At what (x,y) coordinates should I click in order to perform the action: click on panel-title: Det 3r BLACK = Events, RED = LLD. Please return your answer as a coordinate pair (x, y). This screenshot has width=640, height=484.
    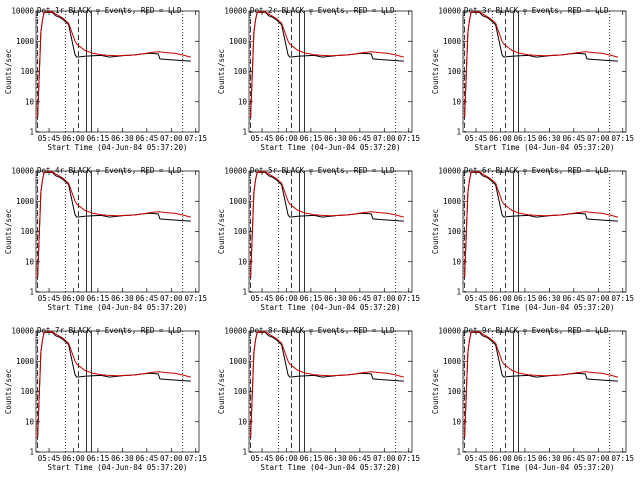
    Looking at the image, I should click on (536, 10).